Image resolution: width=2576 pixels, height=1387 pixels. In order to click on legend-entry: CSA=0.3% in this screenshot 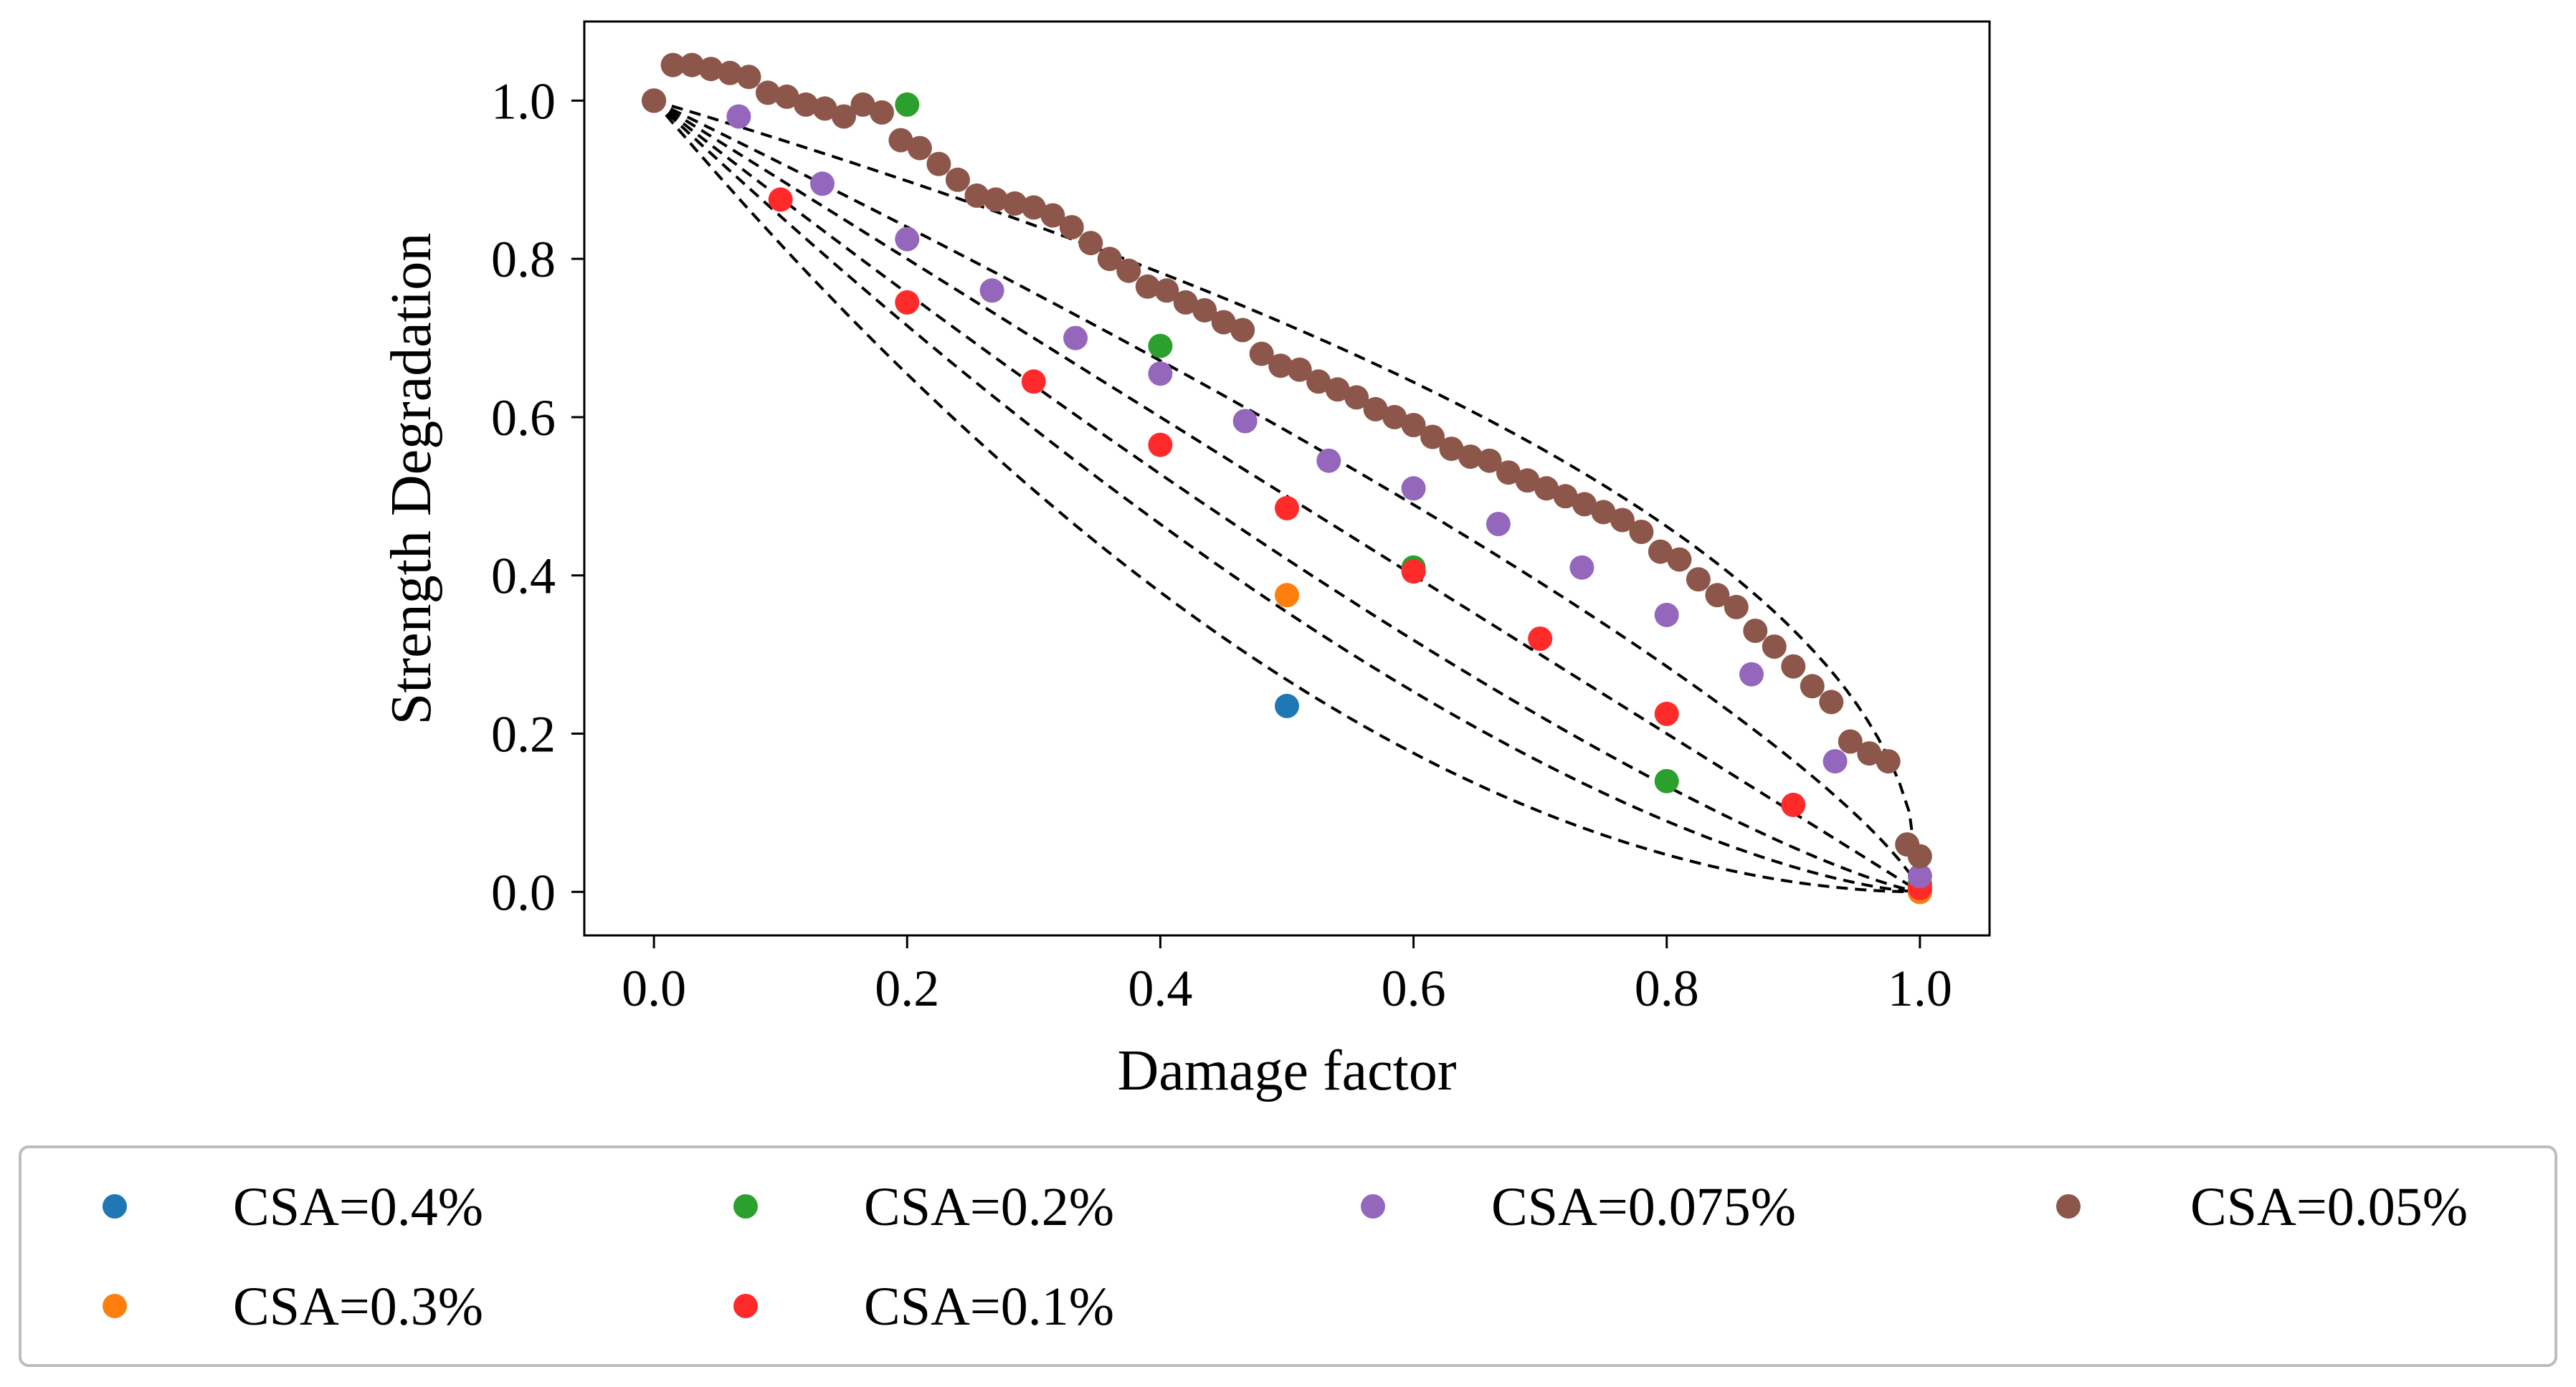, I will do `click(293, 1307)`.